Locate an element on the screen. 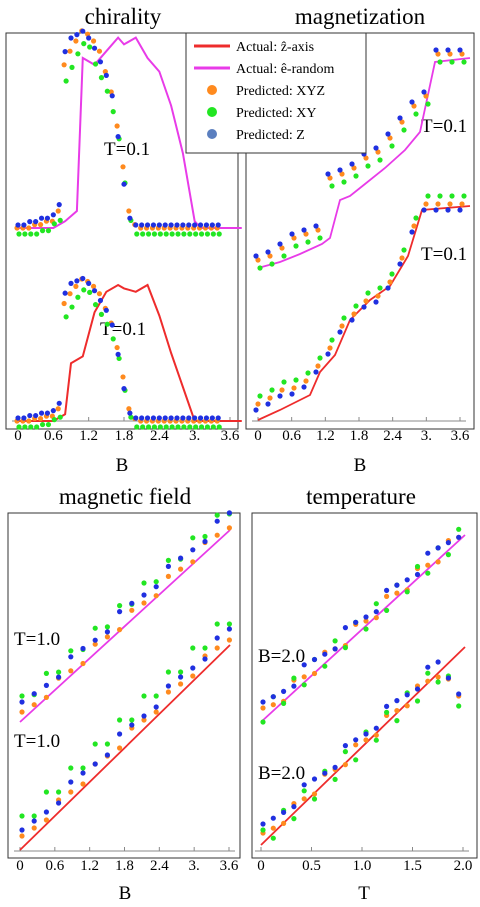 This screenshot has width=480, height=907. x-tick-label-magnetic-field: 0.6 is located at coordinates (54, 866).